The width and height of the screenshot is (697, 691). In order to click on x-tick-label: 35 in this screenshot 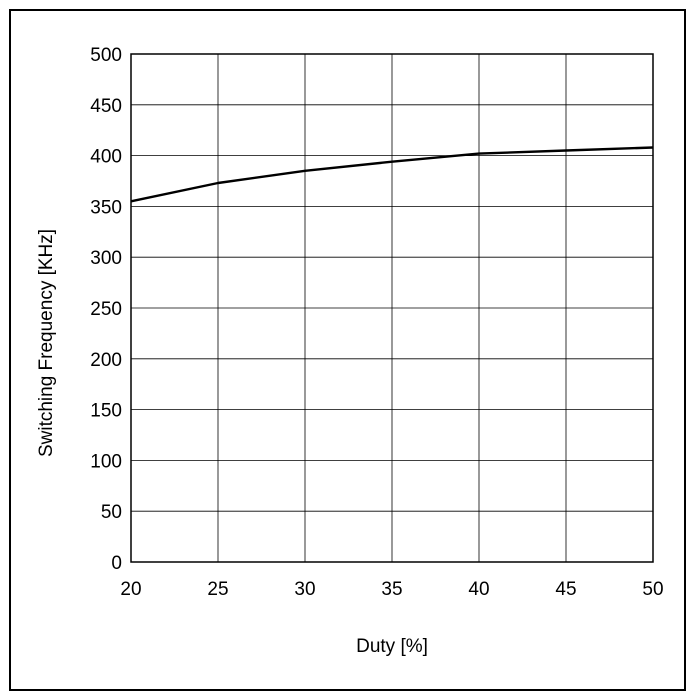, I will do `click(391, 589)`.